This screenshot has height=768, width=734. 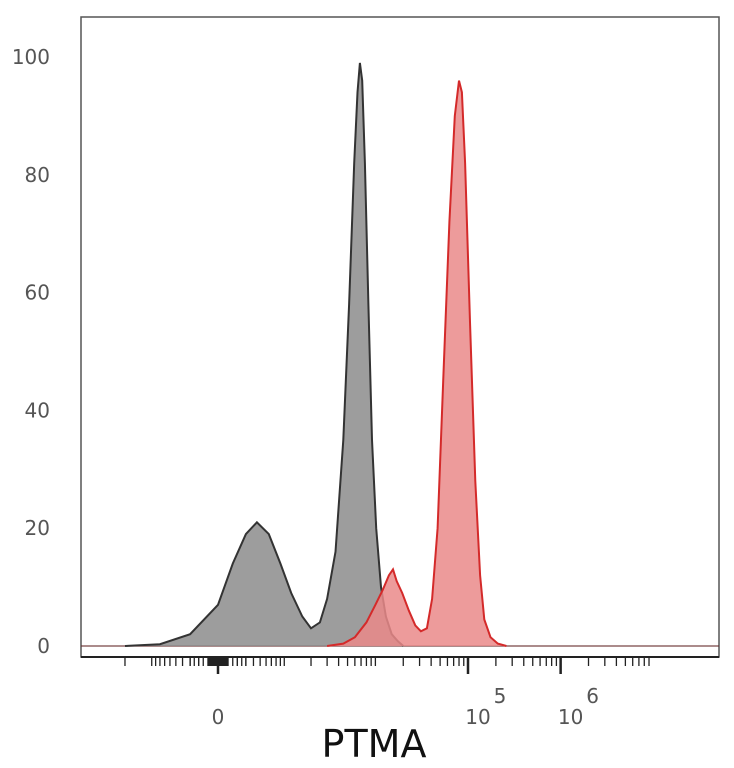 I want to click on y-tick-label-0: 0, so click(x=43, y=646).